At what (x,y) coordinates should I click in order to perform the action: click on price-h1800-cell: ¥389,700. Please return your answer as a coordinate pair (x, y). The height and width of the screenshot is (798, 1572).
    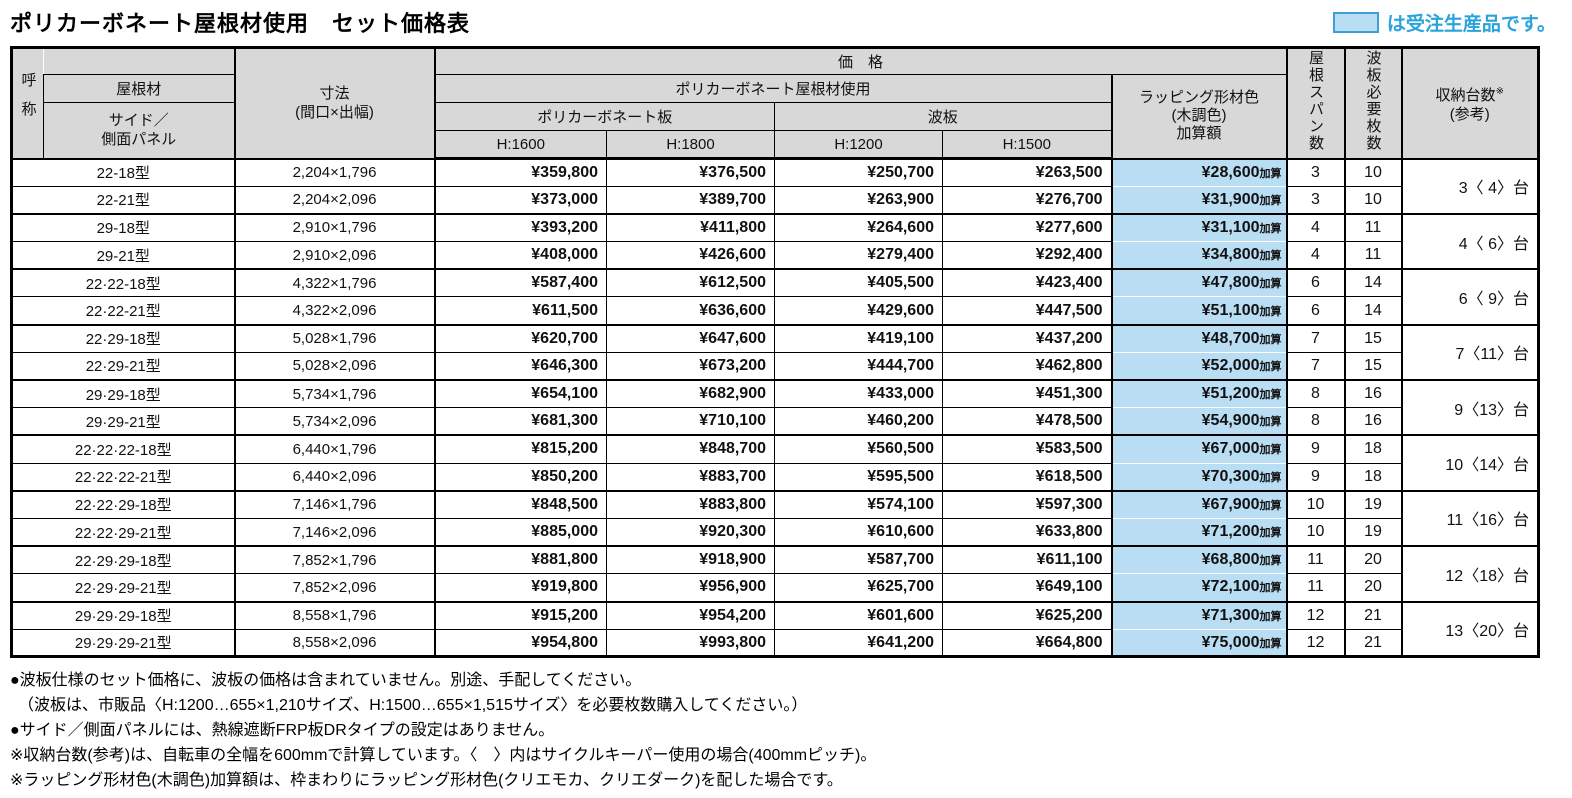
    Looking at the image, I should click on (690, 200).